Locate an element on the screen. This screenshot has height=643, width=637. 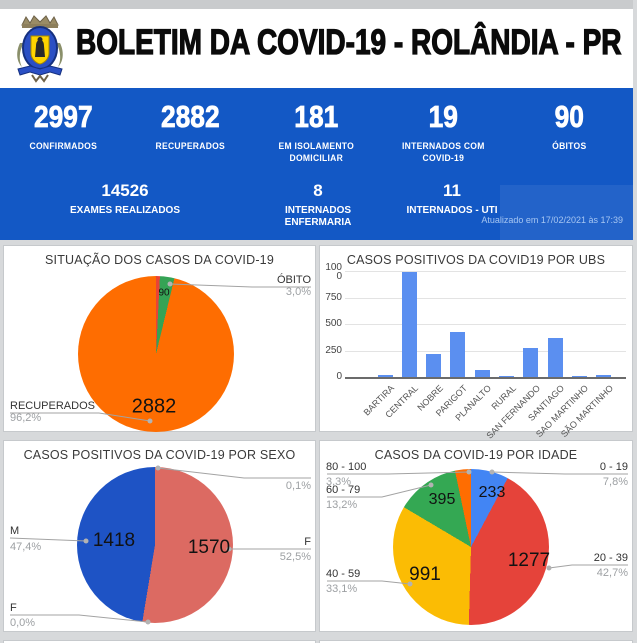
top-margin-strip is located at coordinates (318, 4).